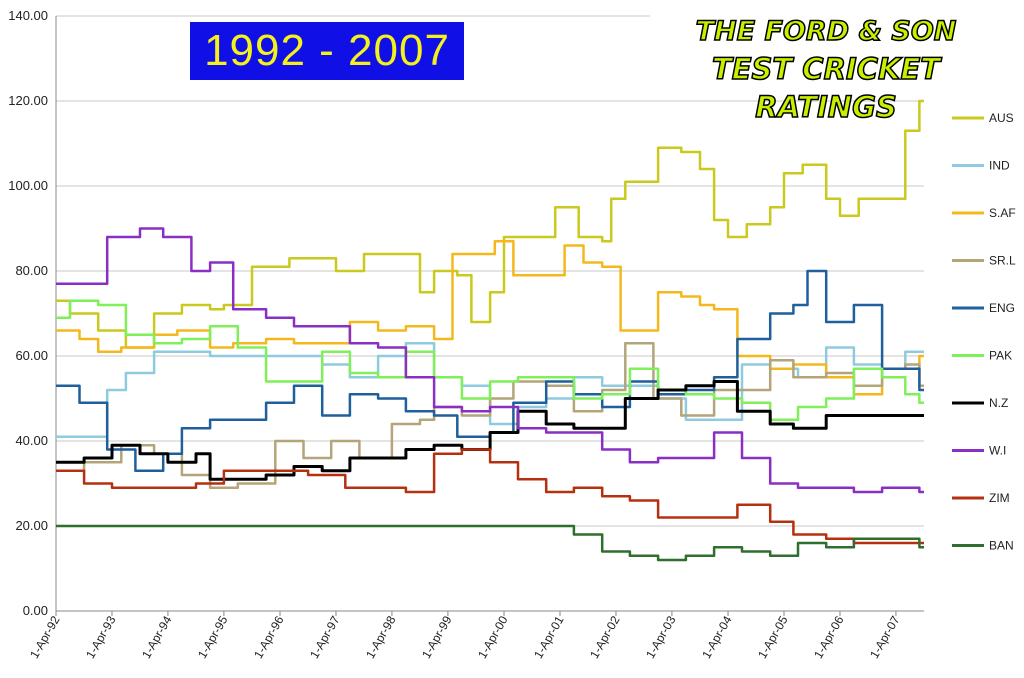 This screenshot has width=1024, height=678. What do you see at coordinates (381, 637) in the screenshot?
I see `x-tick-label: 1-Apr-98` at bounding box center [381, 637].